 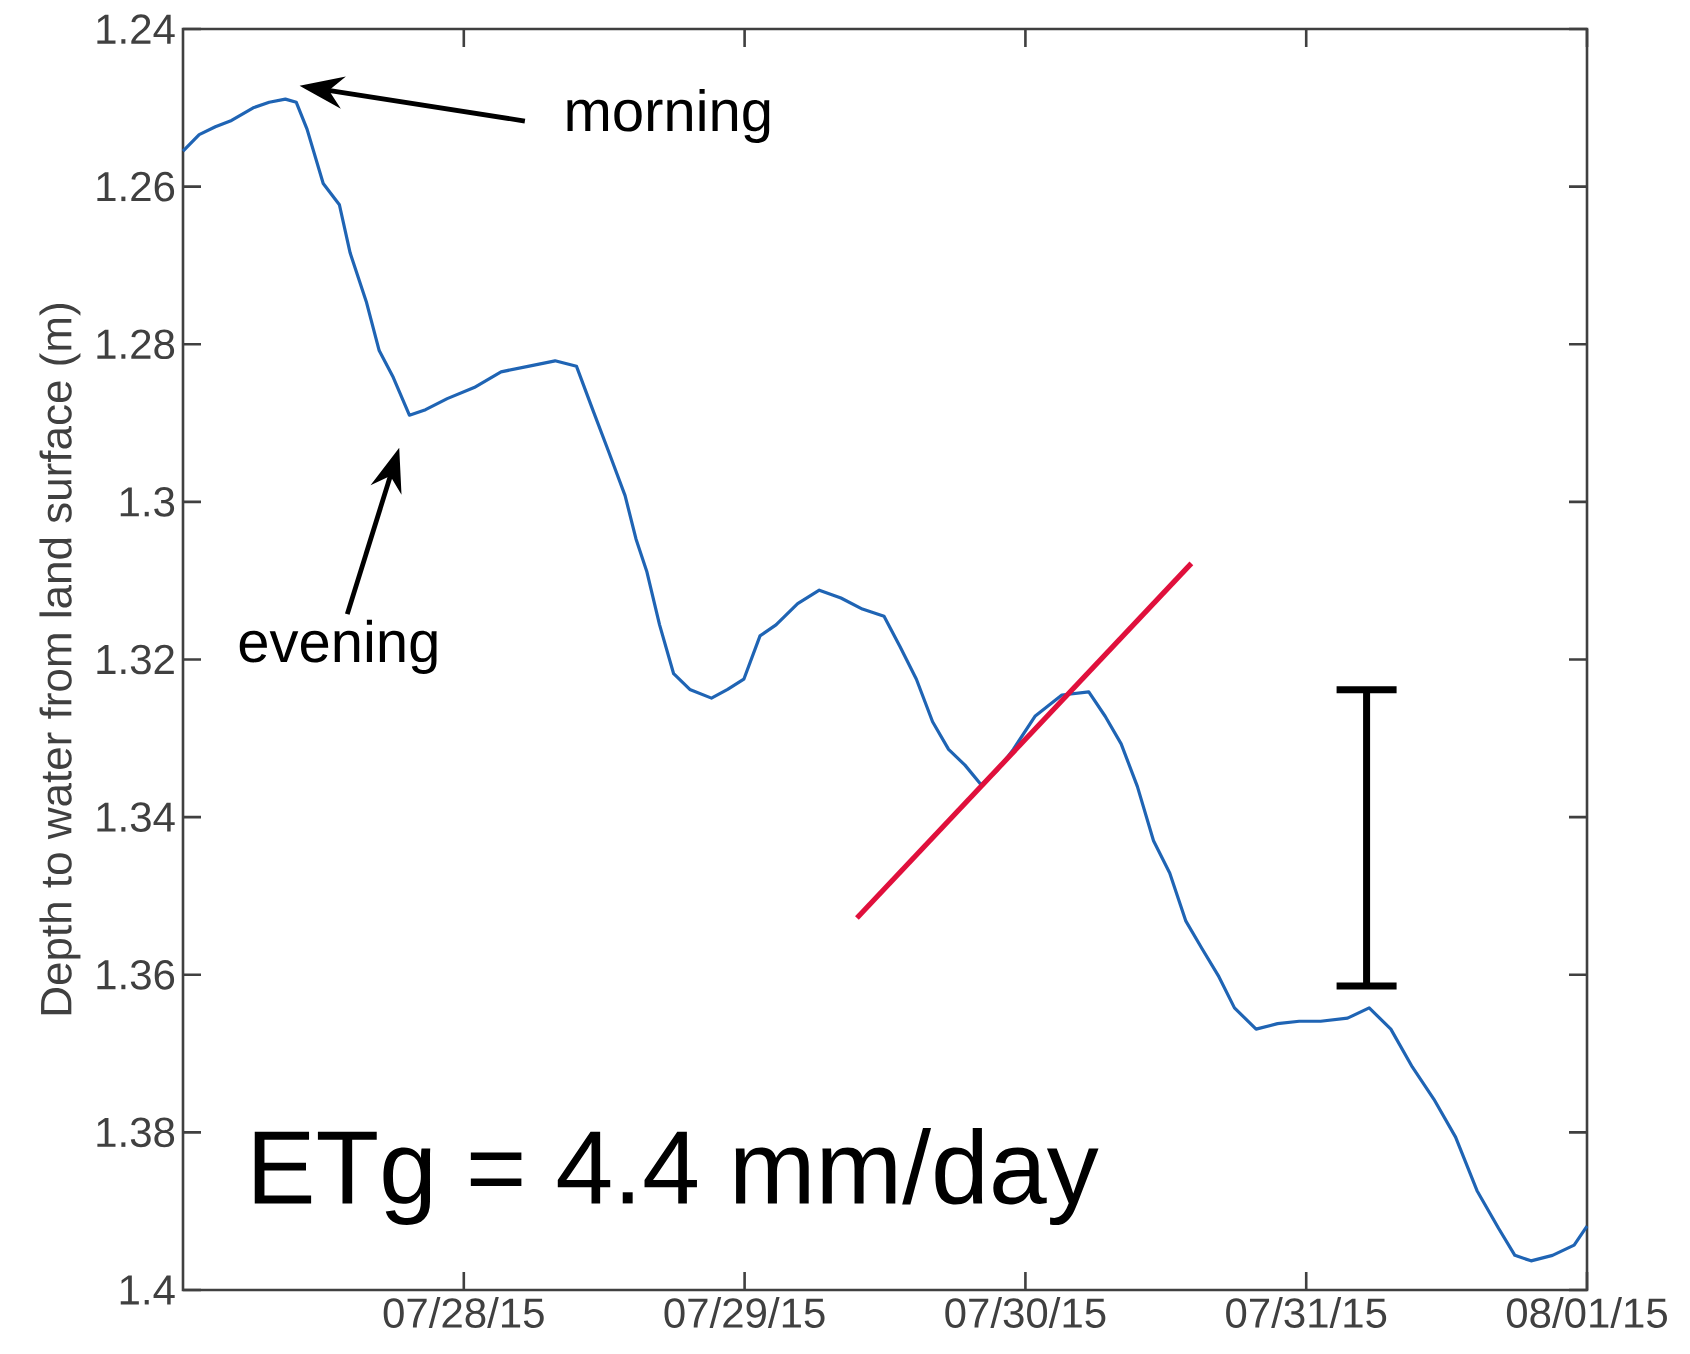 What do you see at coordinates (136, 1132) in the screenshot?
I see `y-tick-label: 1.38` at bounding box center [136, 1132].